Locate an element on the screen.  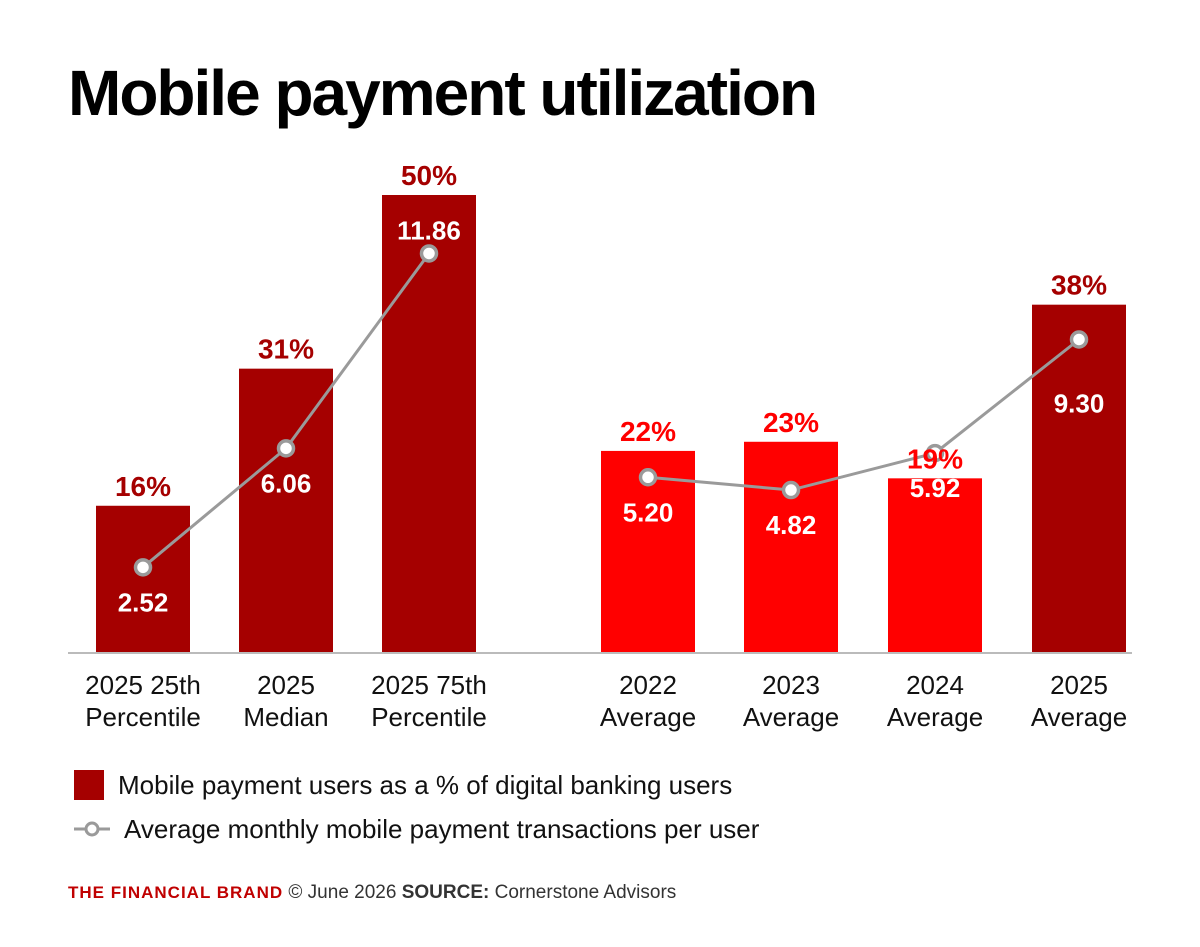
line-value-label-0: 2.52 is located at coordinates (143, 602).